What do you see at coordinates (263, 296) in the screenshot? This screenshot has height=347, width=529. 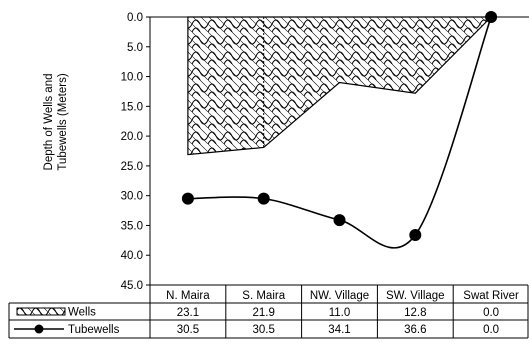 I see `category-label: S. Maira` at bounding box center [263, 296].